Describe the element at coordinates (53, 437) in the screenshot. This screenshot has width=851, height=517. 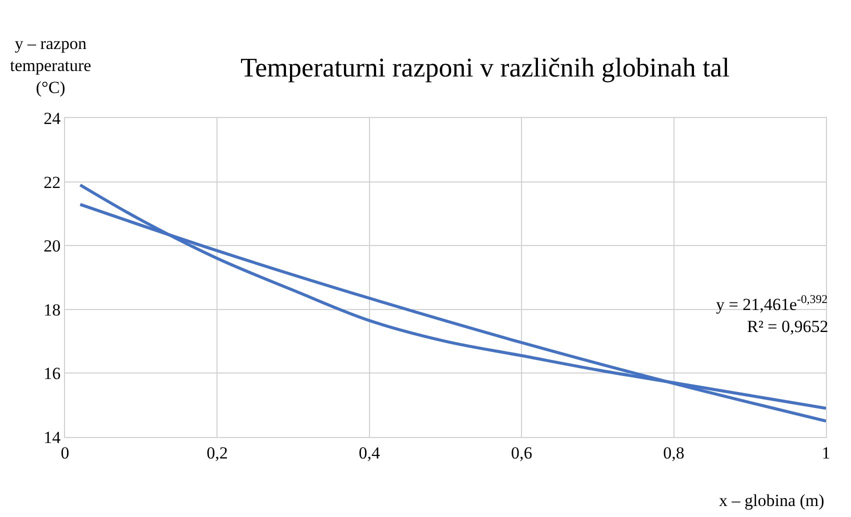
I see `y-tick-label: 14` at that location.